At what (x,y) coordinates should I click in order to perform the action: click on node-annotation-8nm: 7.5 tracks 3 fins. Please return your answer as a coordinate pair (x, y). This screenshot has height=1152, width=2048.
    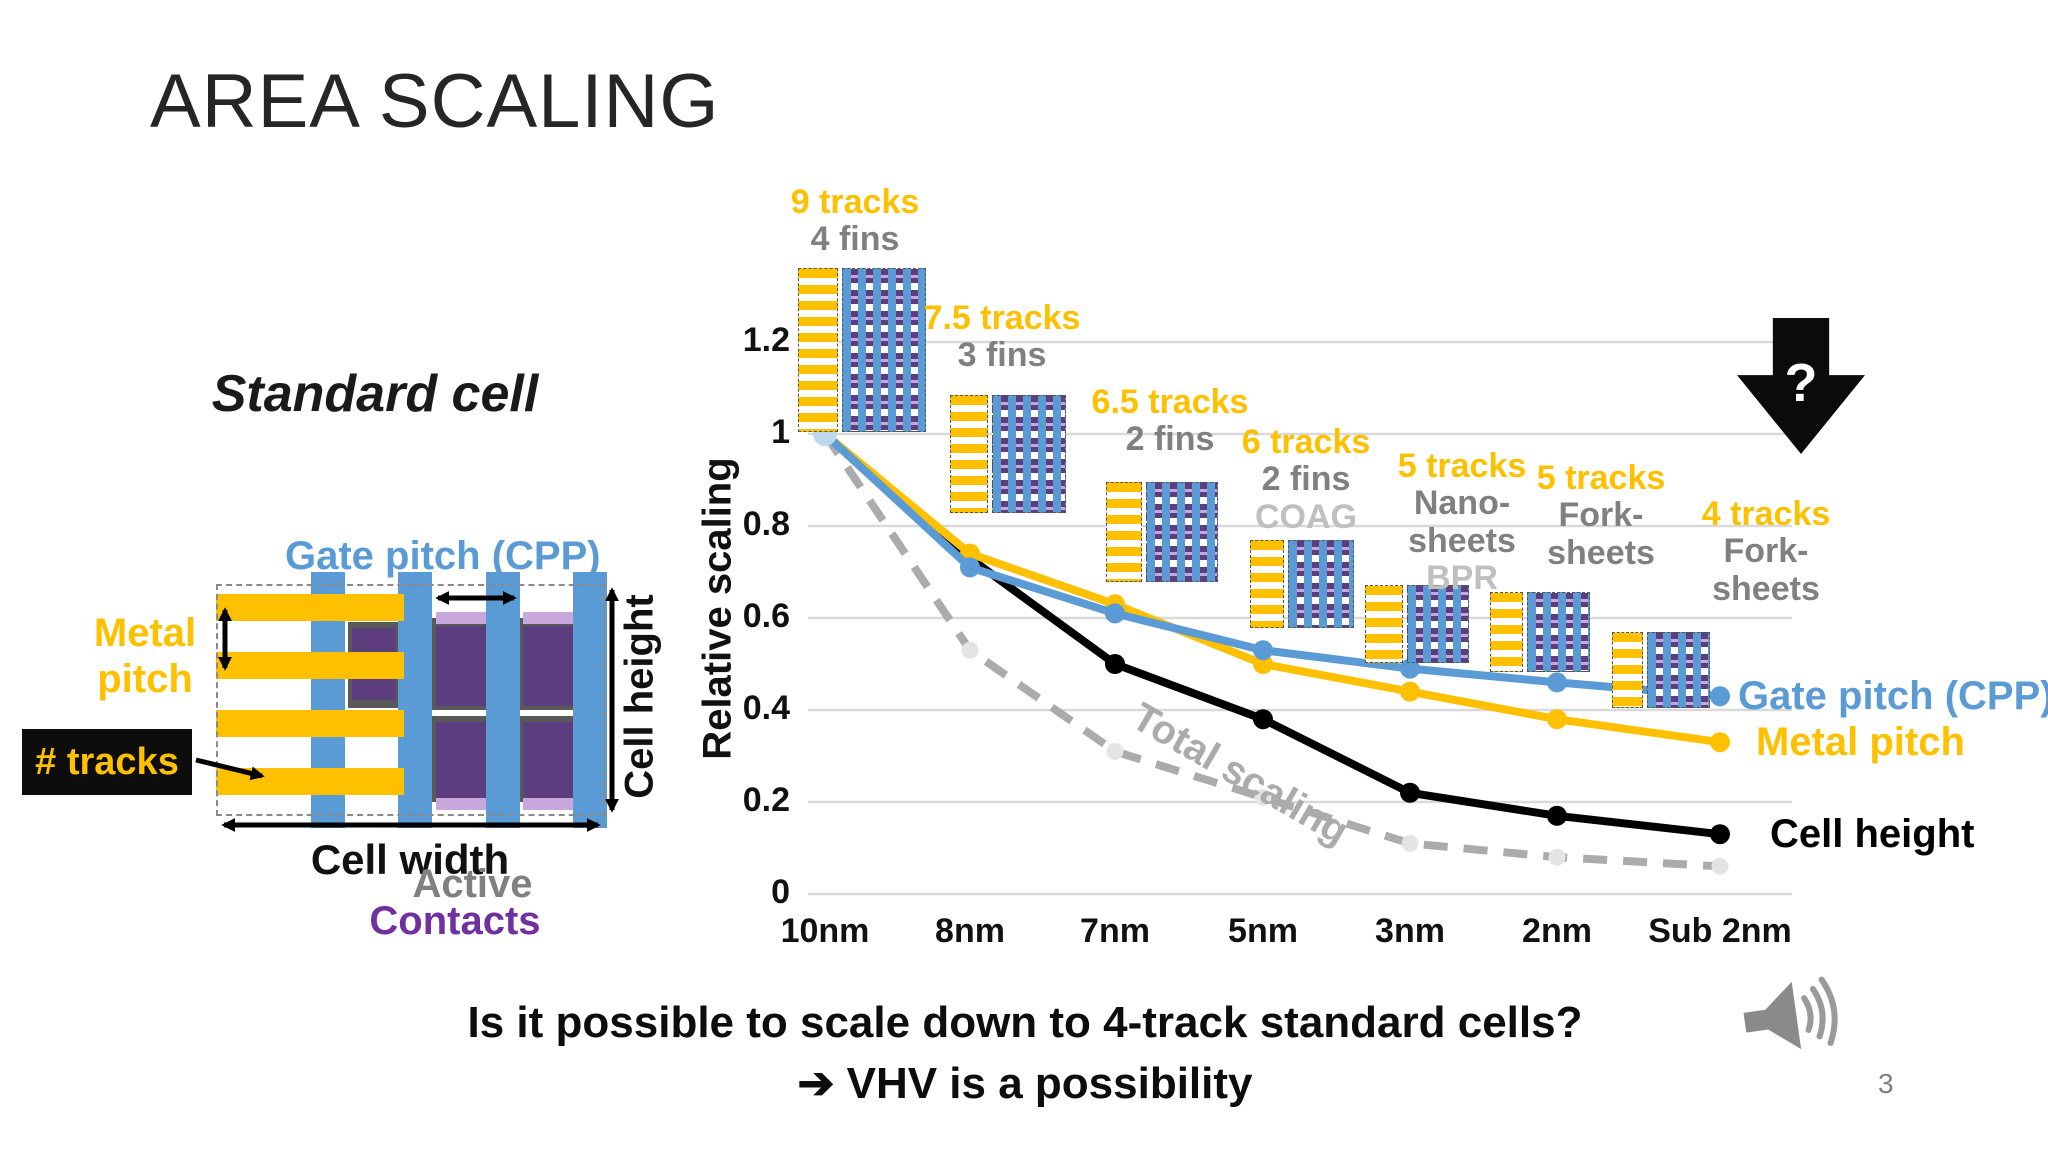
    Looking at the image, I should click on (1002, 337).